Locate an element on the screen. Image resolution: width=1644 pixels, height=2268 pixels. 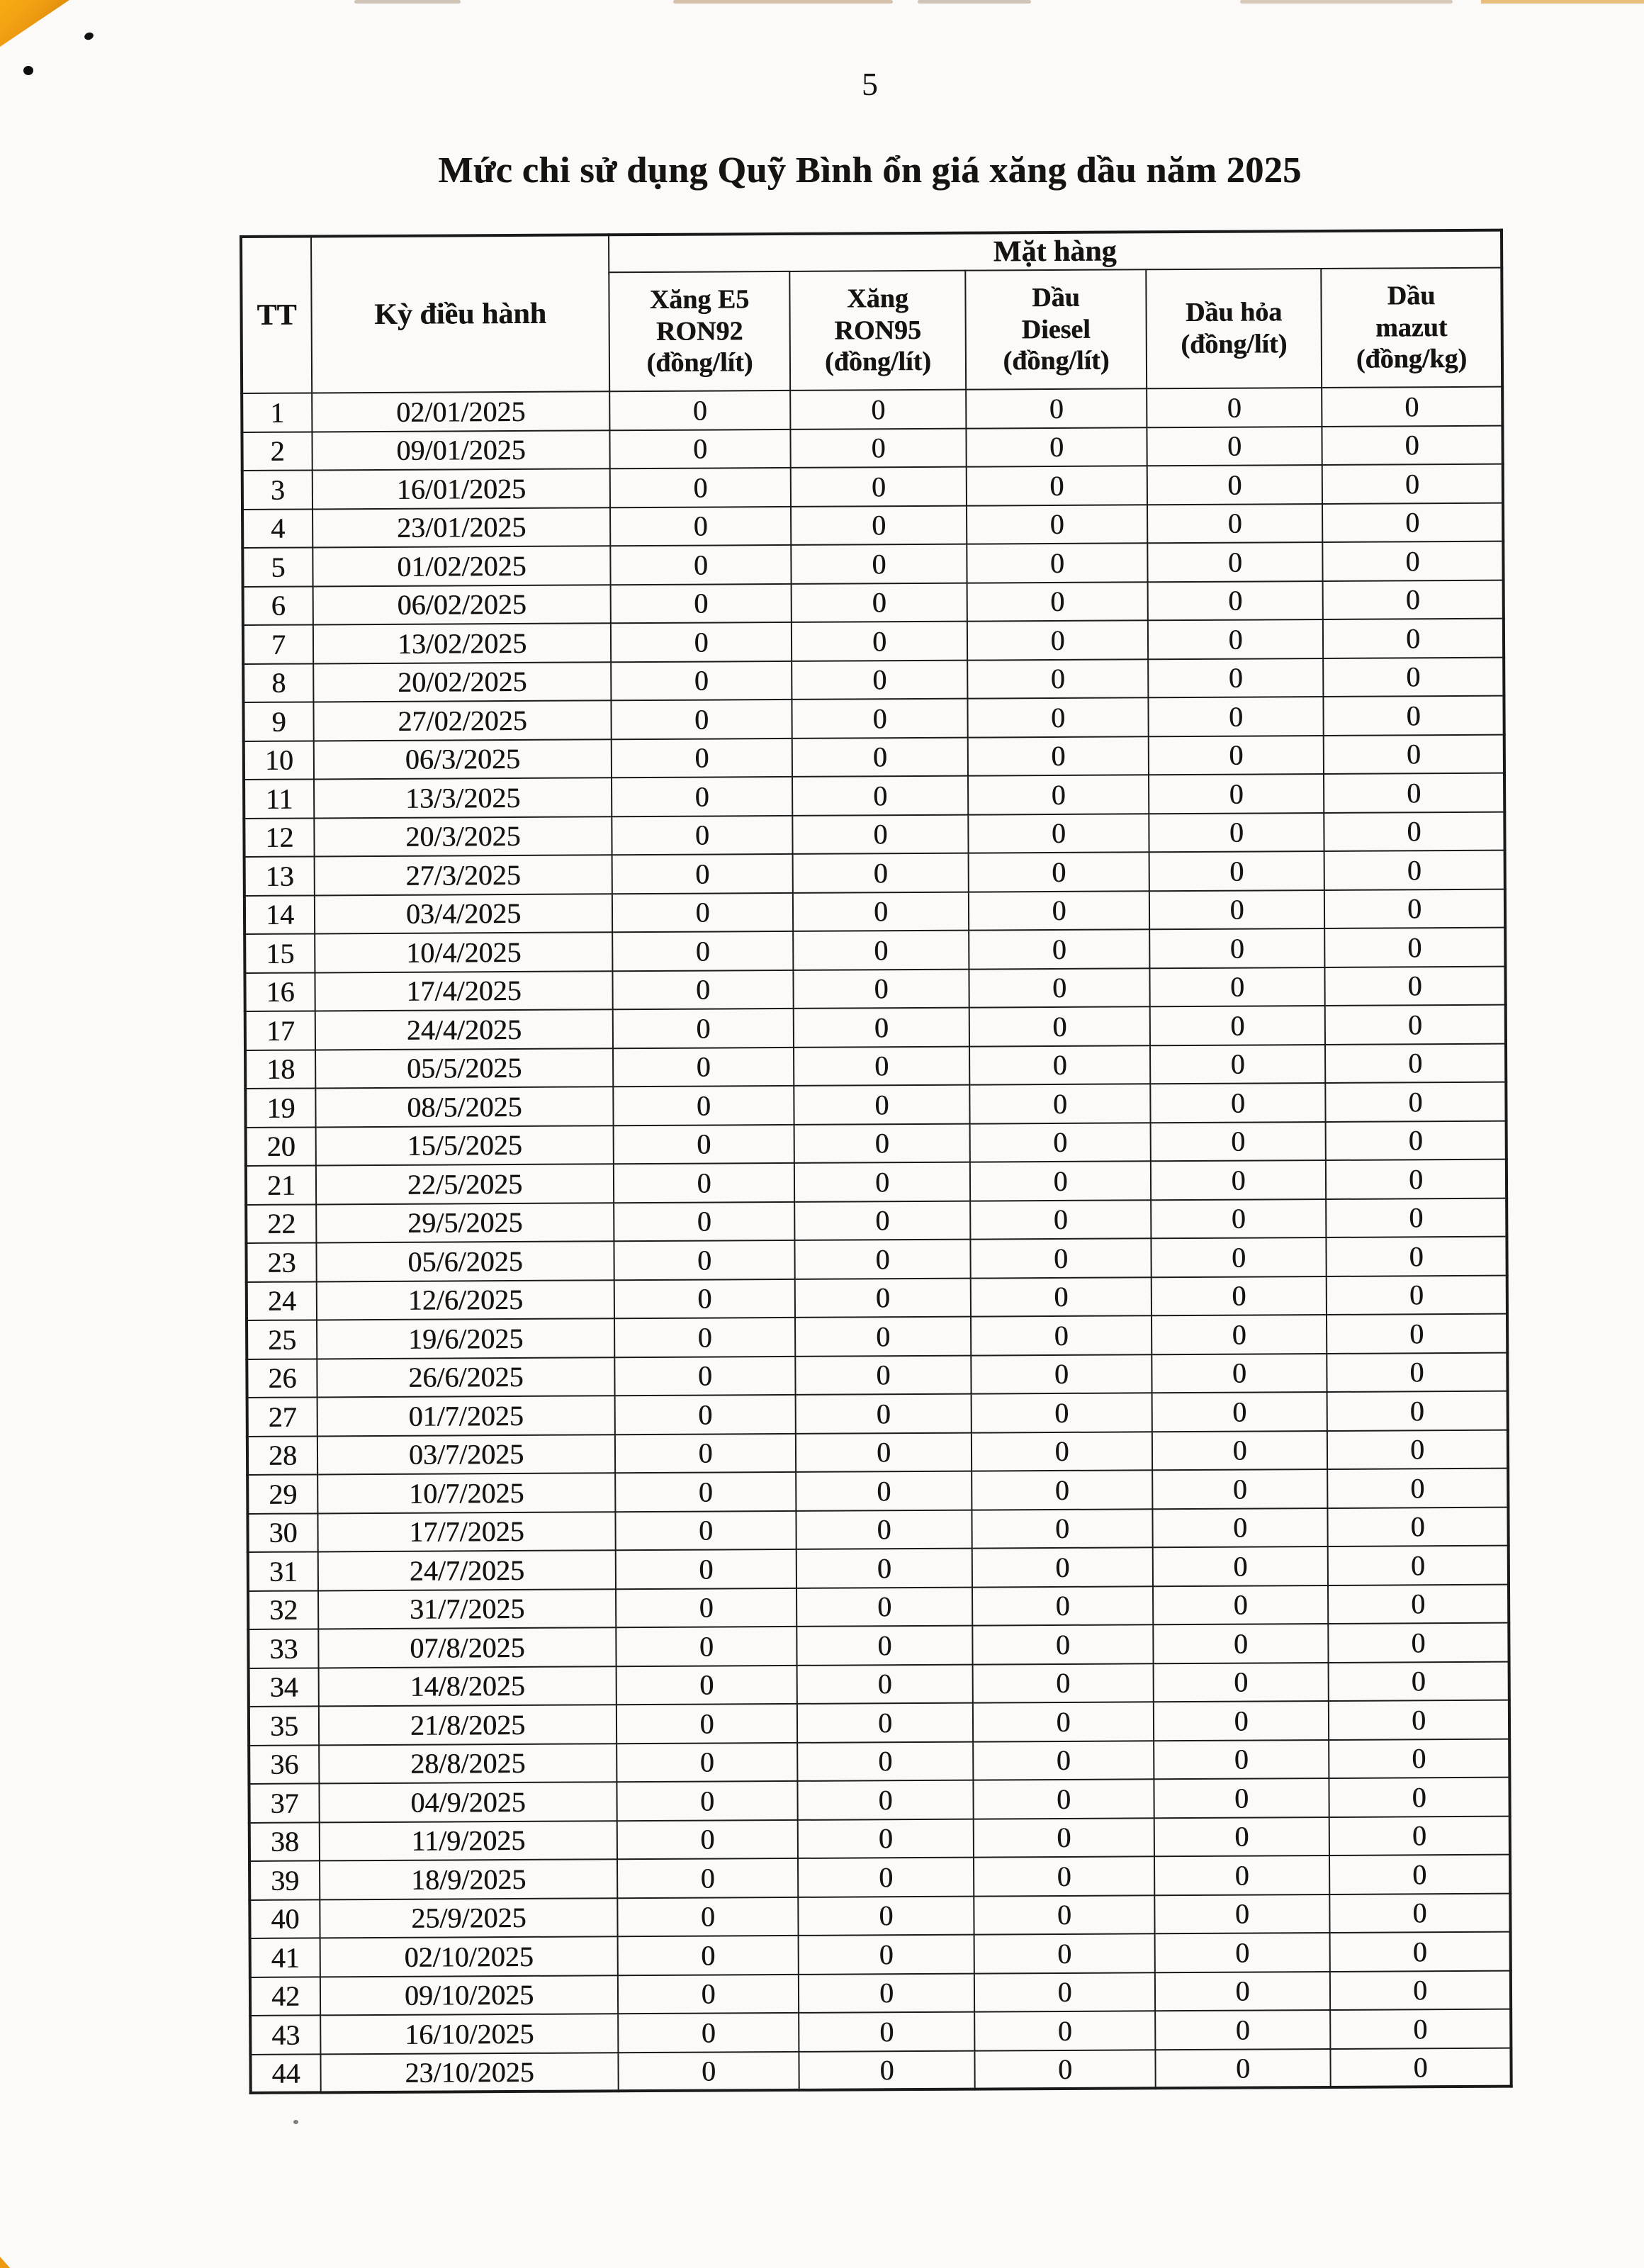
table-row: 8 20/02/2025 0 0 0 0 0 is located at coordinates (874, 679).